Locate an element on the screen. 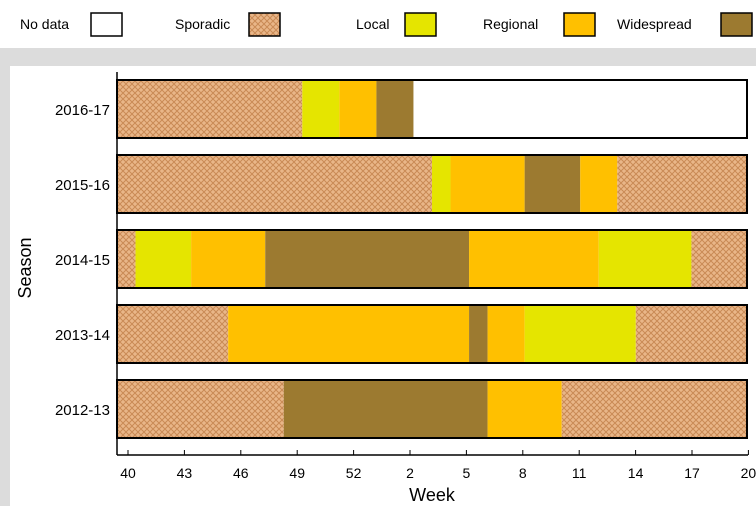  x-tick-label: 17 is located at coordinates (692, 473).